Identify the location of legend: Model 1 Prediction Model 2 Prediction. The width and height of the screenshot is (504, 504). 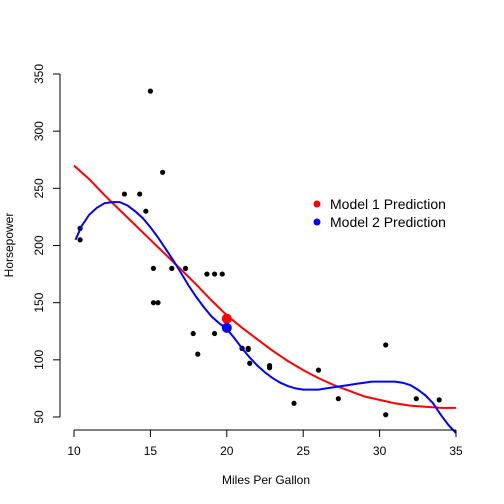
(379, 213).